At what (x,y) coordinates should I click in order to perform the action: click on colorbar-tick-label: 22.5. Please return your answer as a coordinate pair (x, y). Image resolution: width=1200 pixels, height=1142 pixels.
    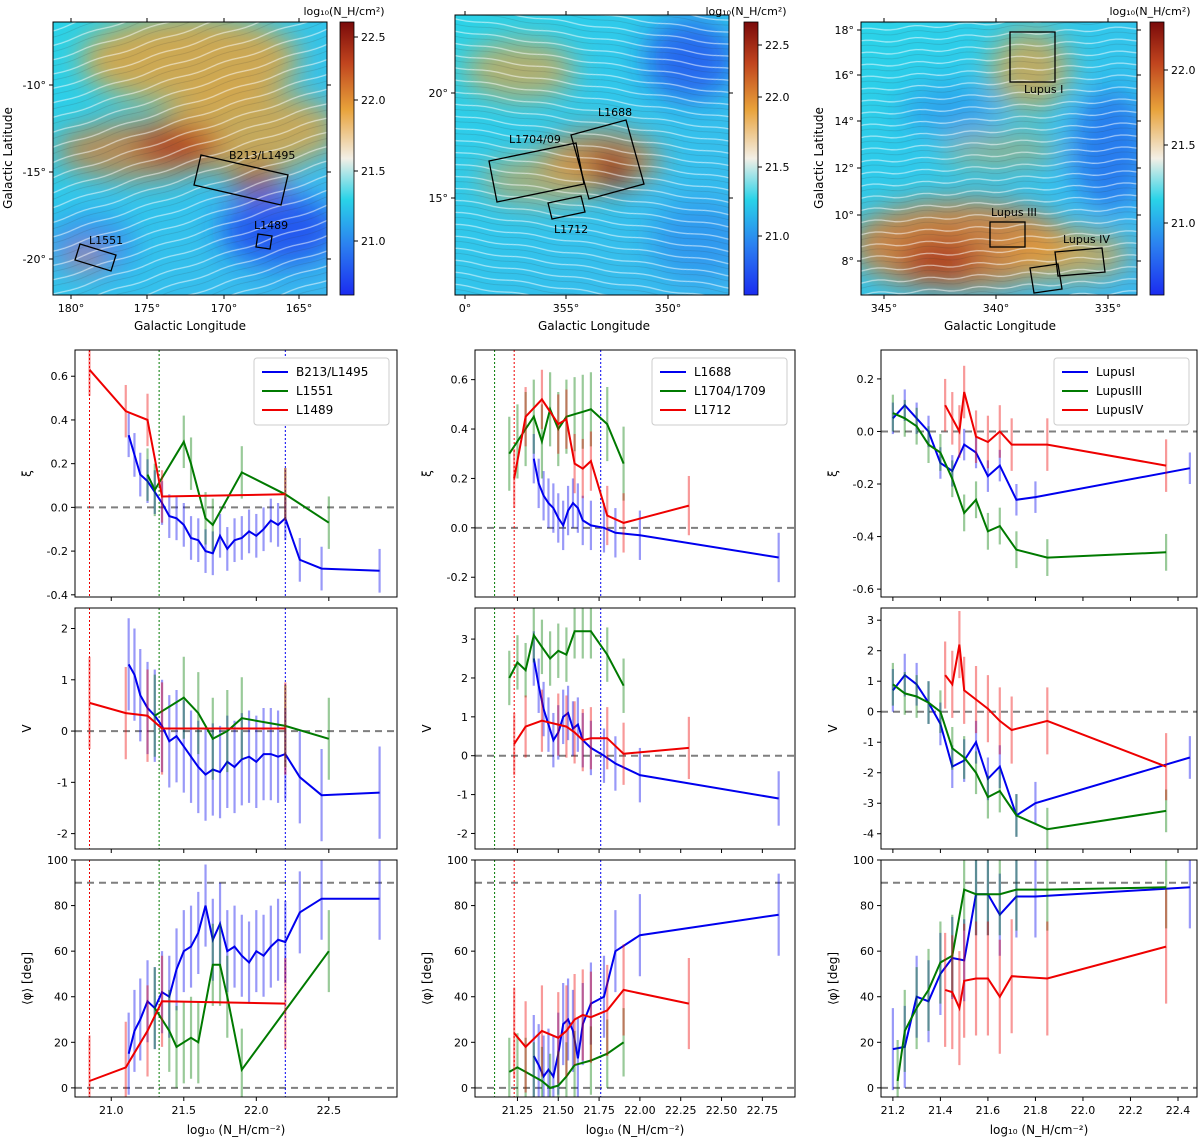
    Looking at the image, I should click on (373, 37).